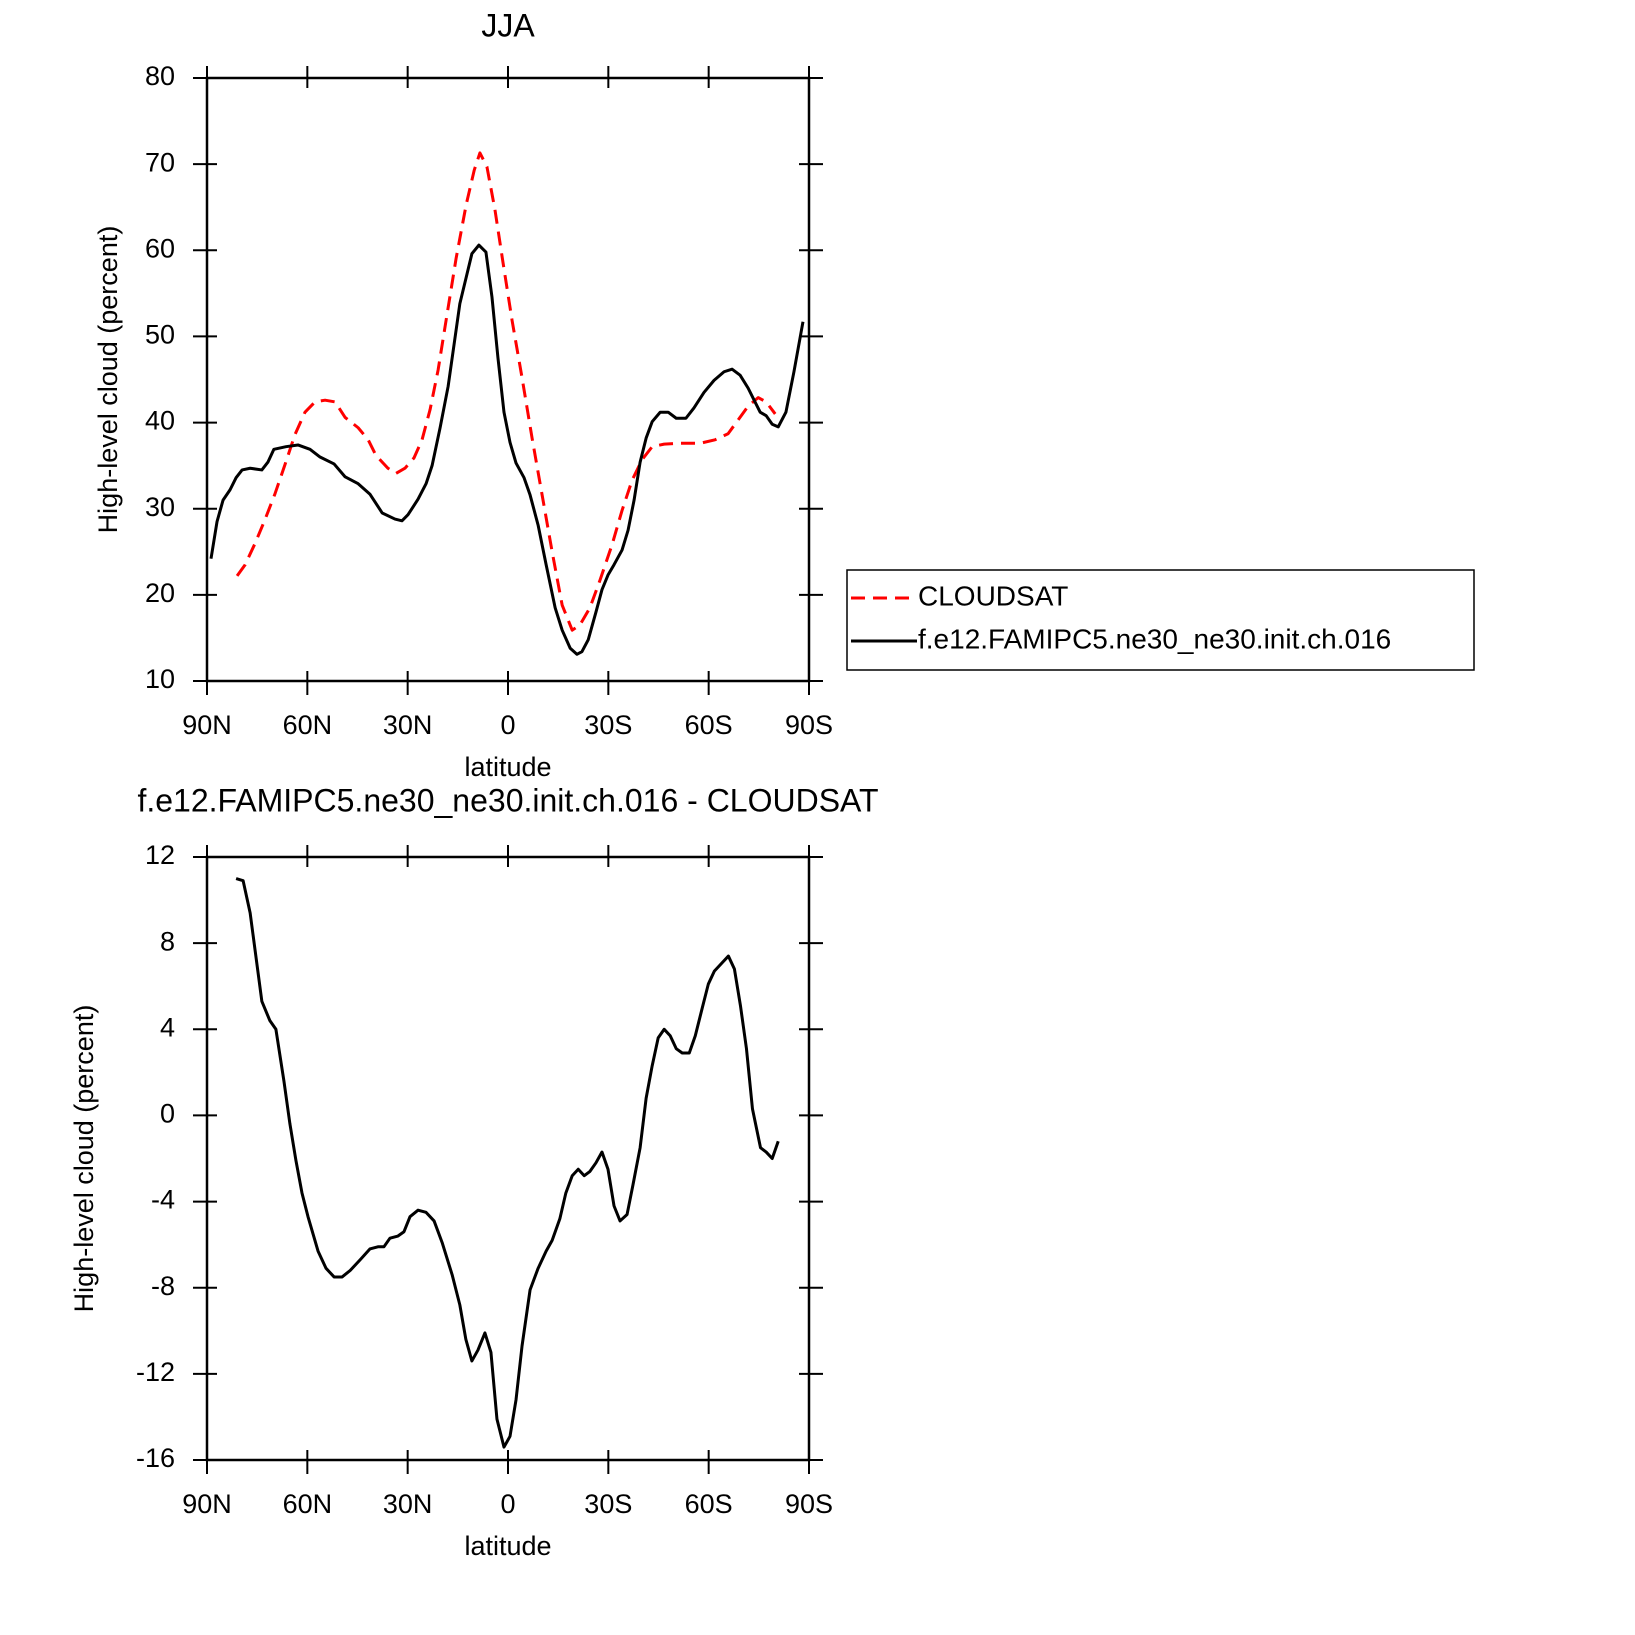 Image resolution: width=1635 pixels, height=1635 pixels. What do you see at coordinates (160, 507) in the screenshot?
I see `y-tick-label: 30` at bounding box center [160, 507].